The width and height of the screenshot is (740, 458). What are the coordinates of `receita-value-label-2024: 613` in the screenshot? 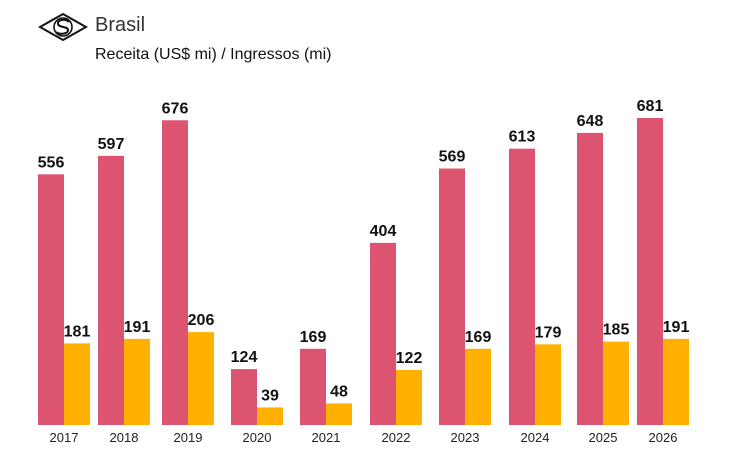 It's located at (522, 137).